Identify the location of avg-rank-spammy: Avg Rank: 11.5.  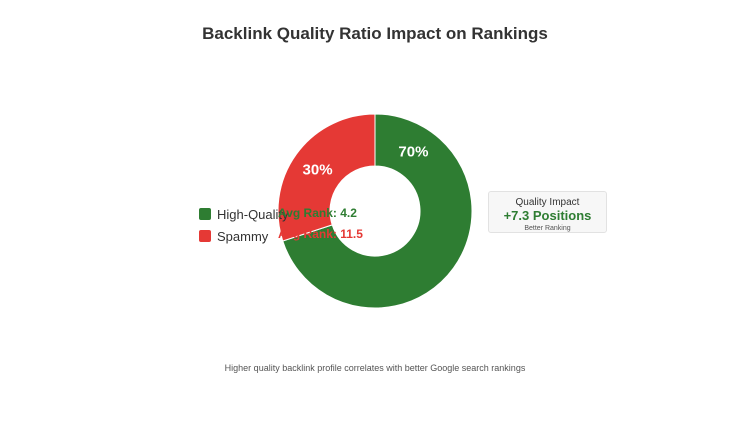
(320, 234).